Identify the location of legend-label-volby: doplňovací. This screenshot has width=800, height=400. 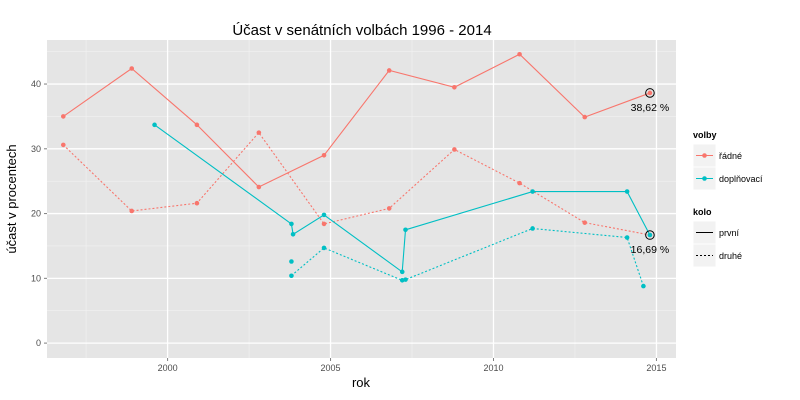
(741, 179).